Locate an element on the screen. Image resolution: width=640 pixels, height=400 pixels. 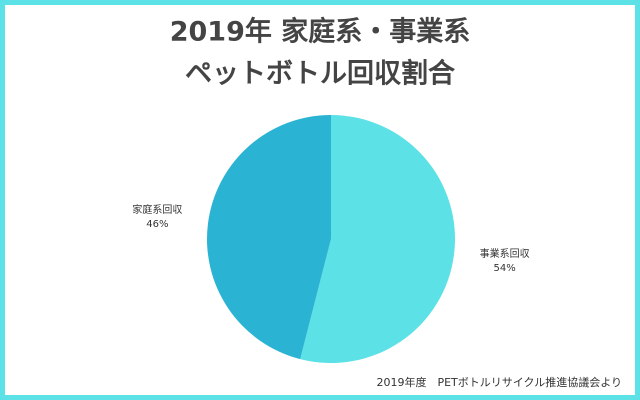
pie-slice is located at coordinates (269, 237).